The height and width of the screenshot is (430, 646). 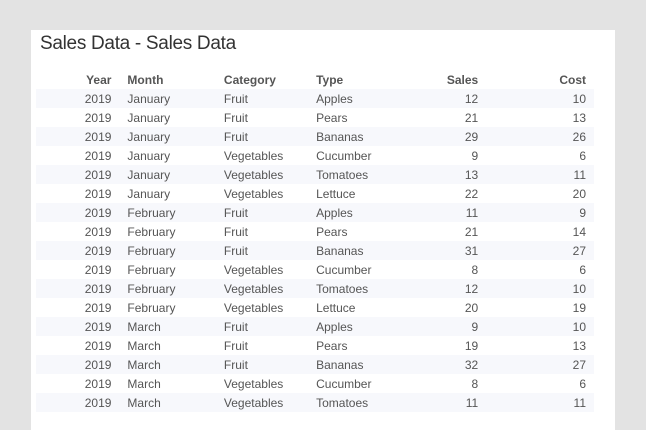 What do you see at coordinates (315, 79) in the screenshot?
I see `table-header: Year Month Category Type Sales Cost` at bounding box center [315, 79].